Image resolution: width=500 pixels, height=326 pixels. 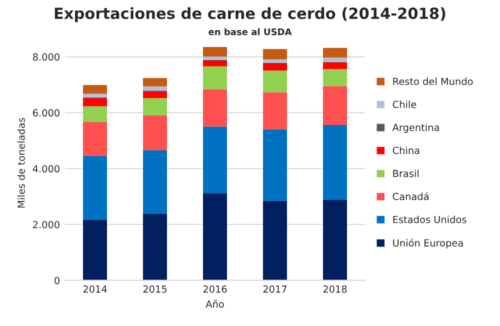 What do you see at coordinates (46, 224) in the screenshot?
I see `y-tick-label: 2.000` at bounding box center [46, 224].